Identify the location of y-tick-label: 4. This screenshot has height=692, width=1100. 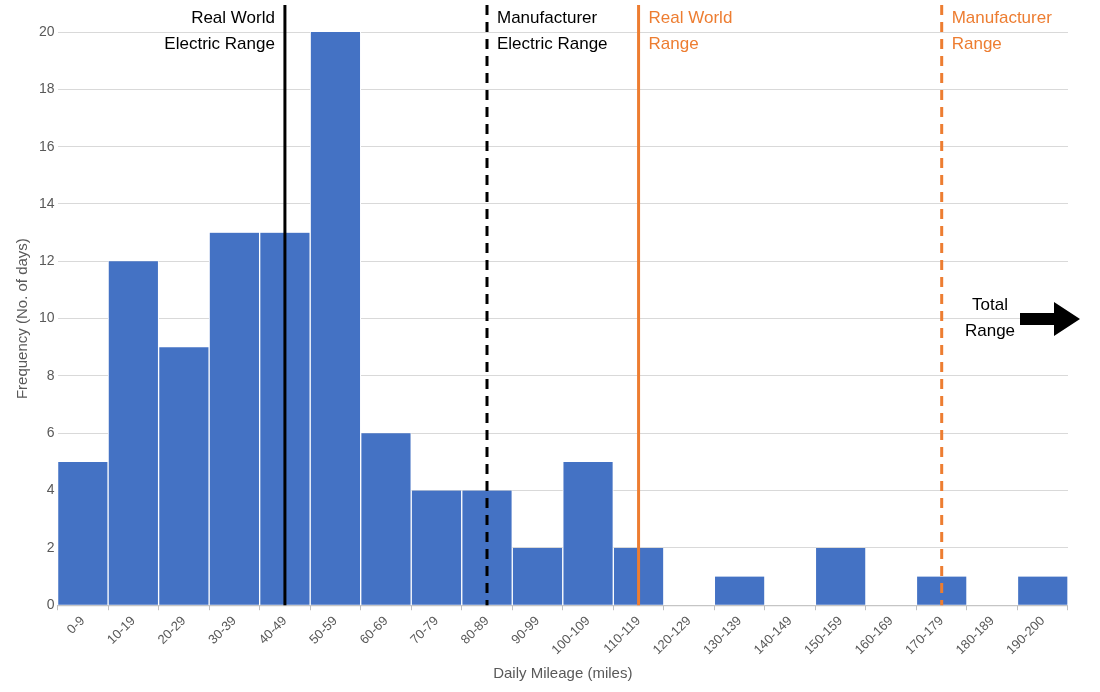
(50, 489).